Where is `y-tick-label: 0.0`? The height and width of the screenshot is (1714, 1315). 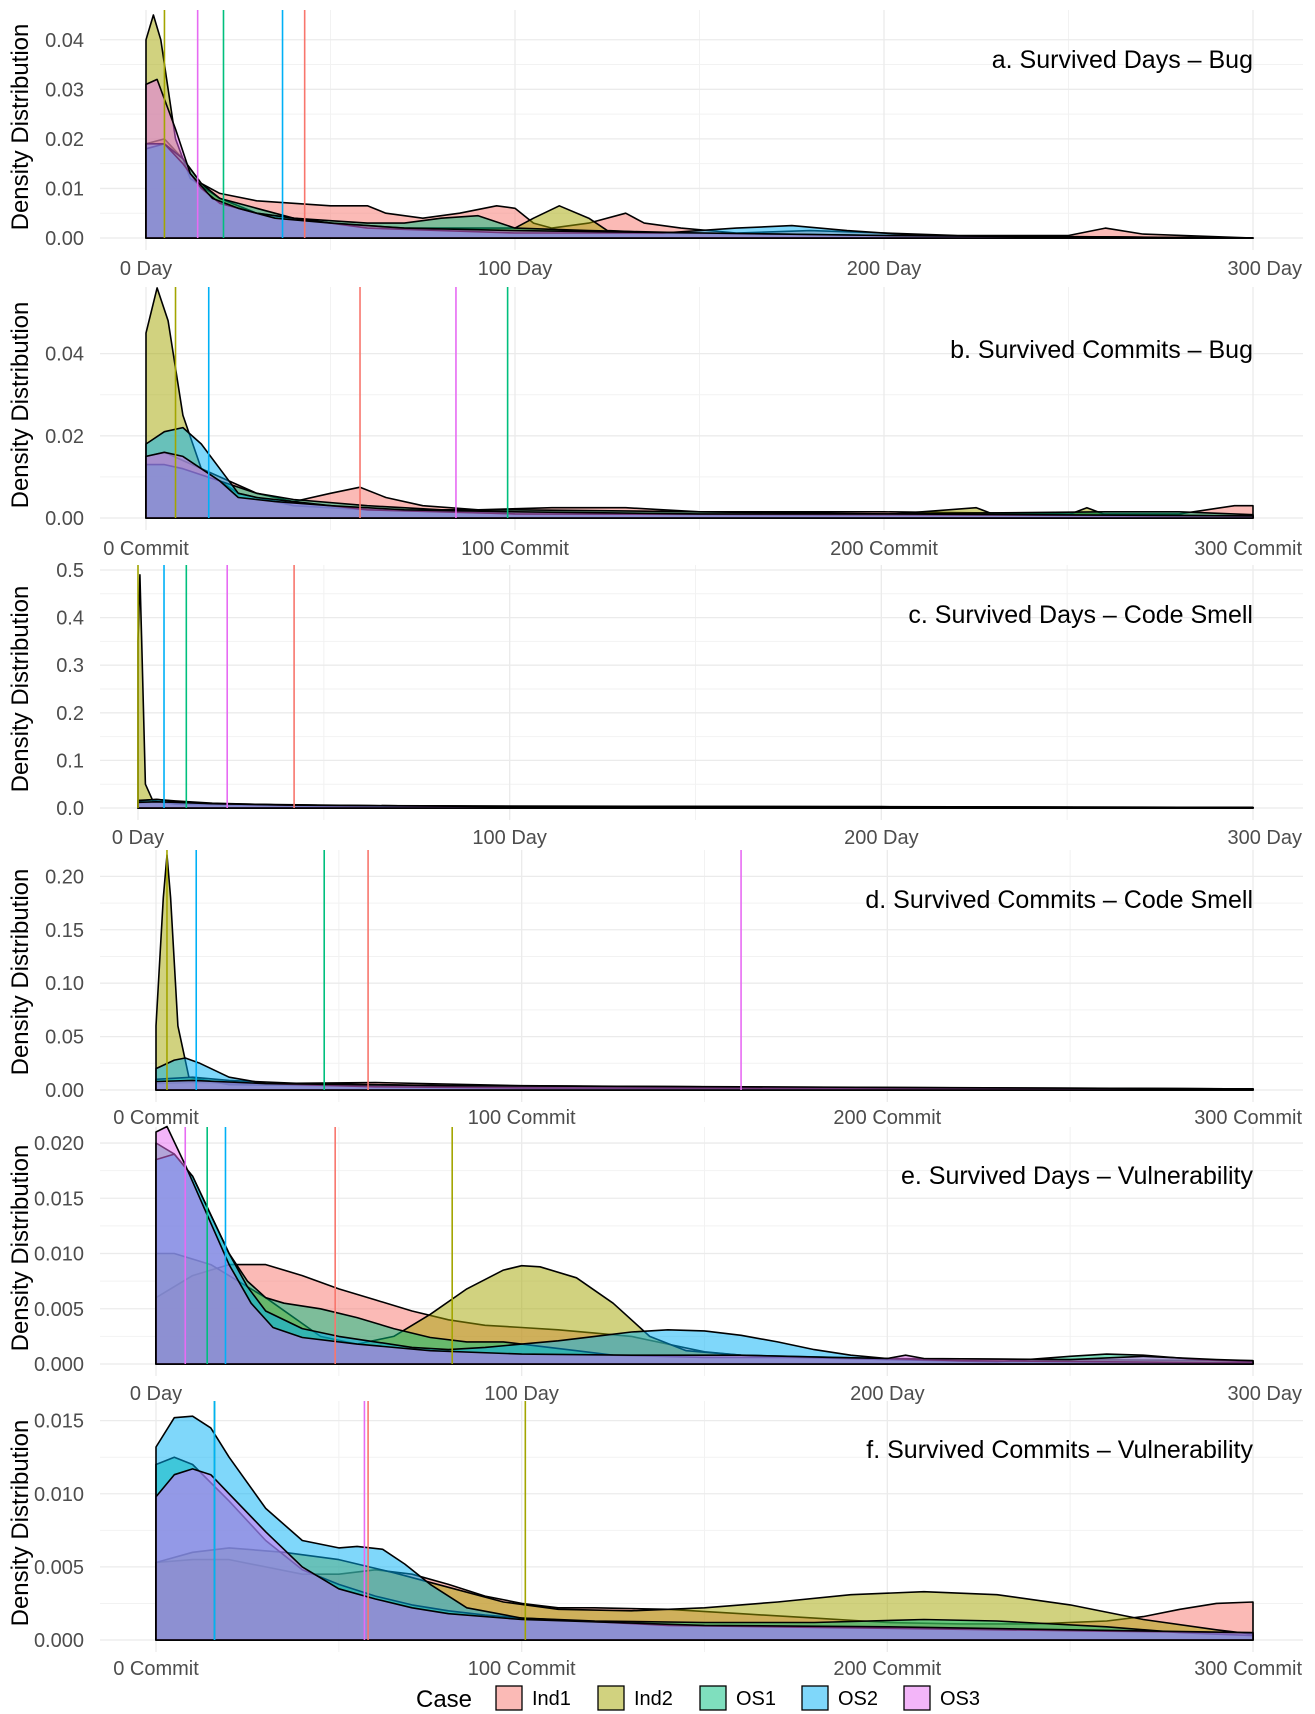 y-tick-label: 0.0 is located at coordinates (70, 809).